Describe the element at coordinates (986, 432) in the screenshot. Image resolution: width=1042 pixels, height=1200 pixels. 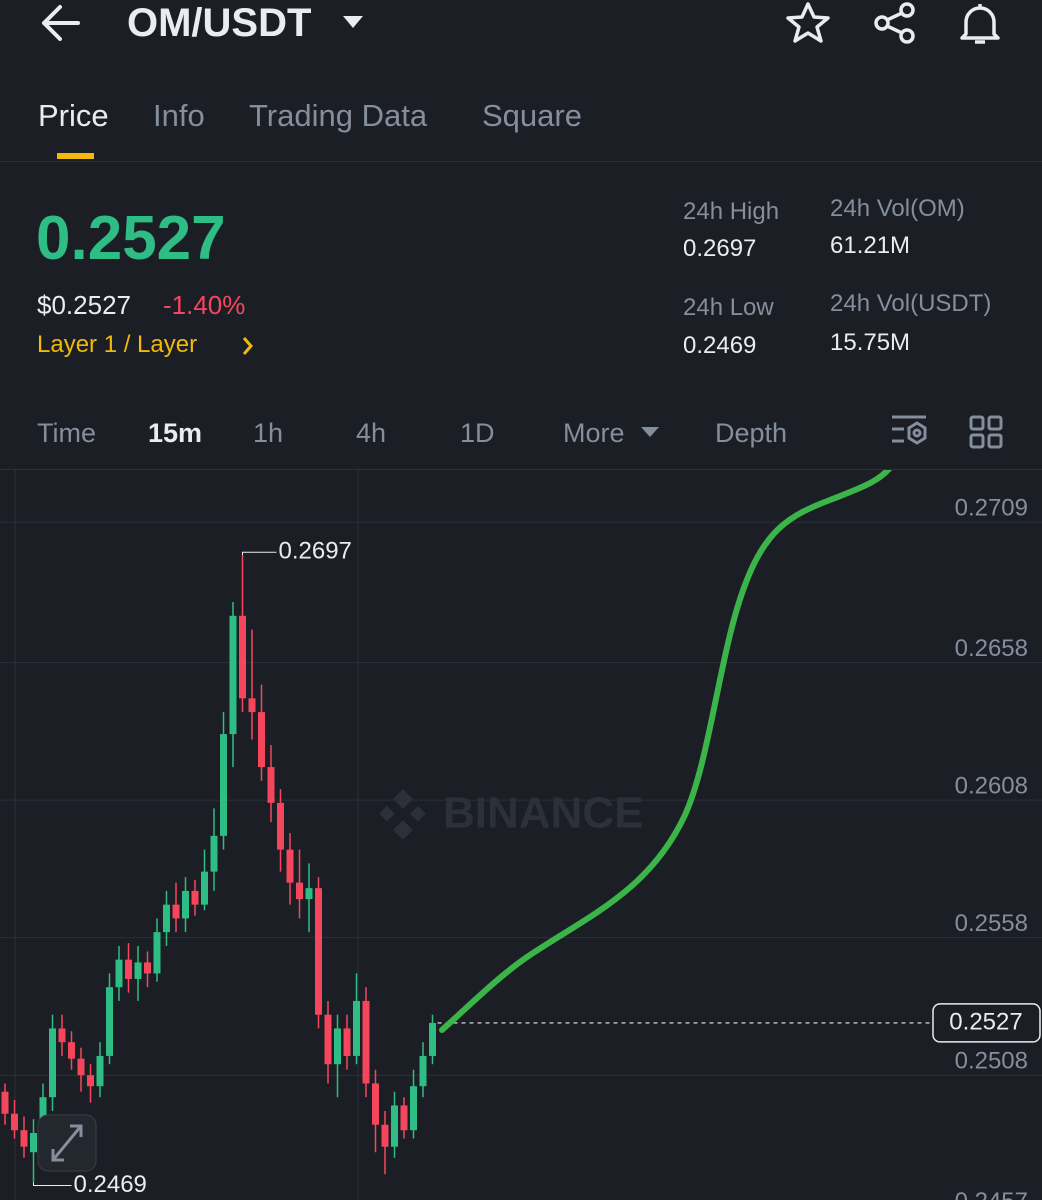
I see `layout-button` at that location.